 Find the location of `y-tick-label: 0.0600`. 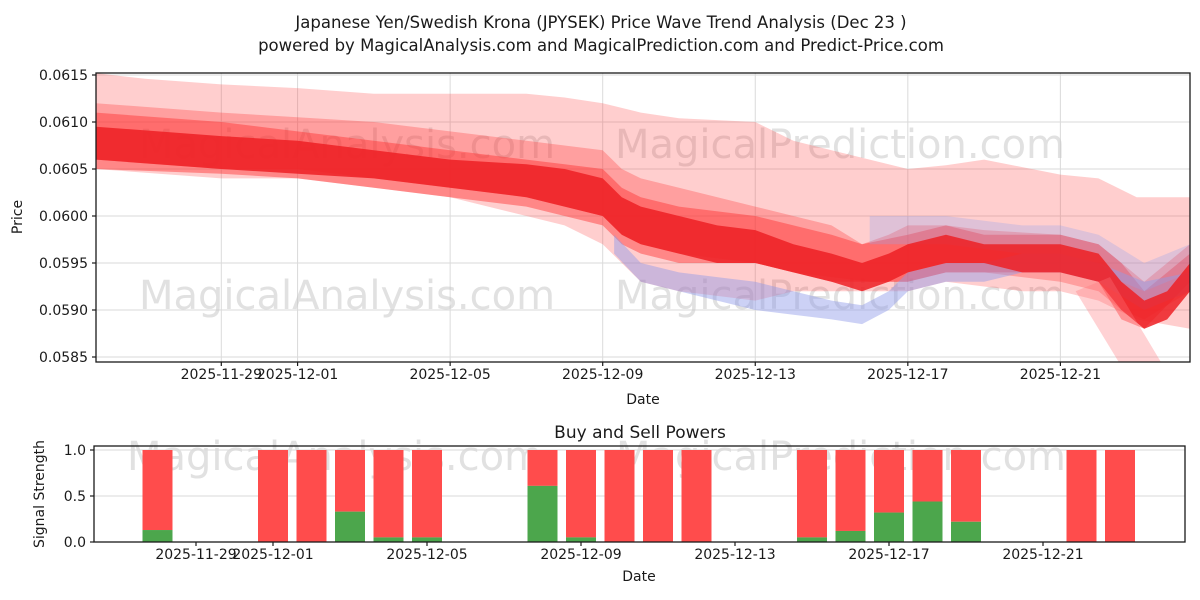

y-tick-label: 0.0600 is located at coordinates (63, 217).